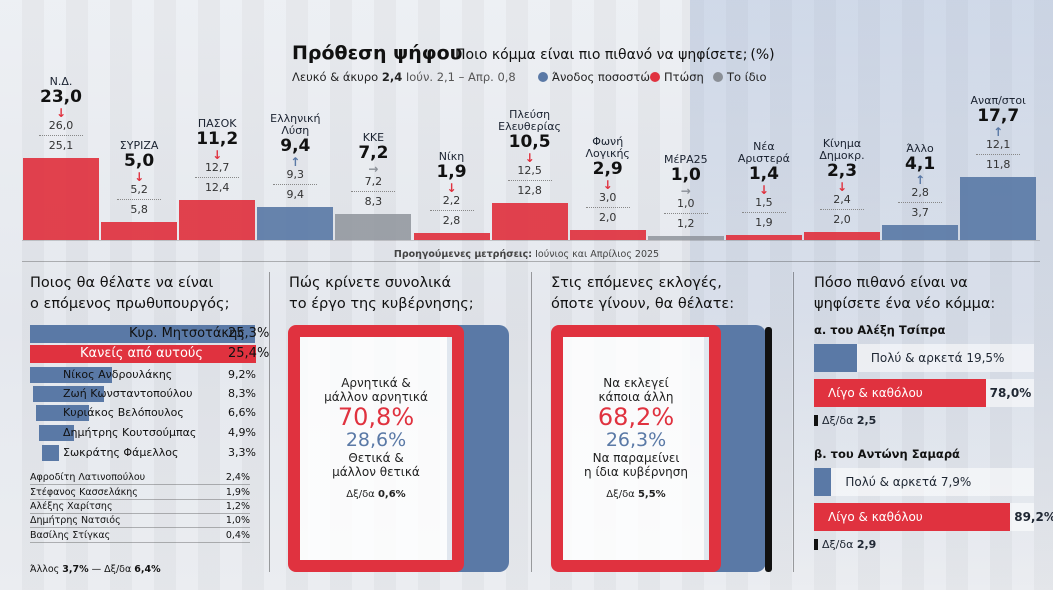  What do you see at coordinates (764, 203) in the screenshot?
I see `june-value: 1,5` at bounding box center [764, 203].